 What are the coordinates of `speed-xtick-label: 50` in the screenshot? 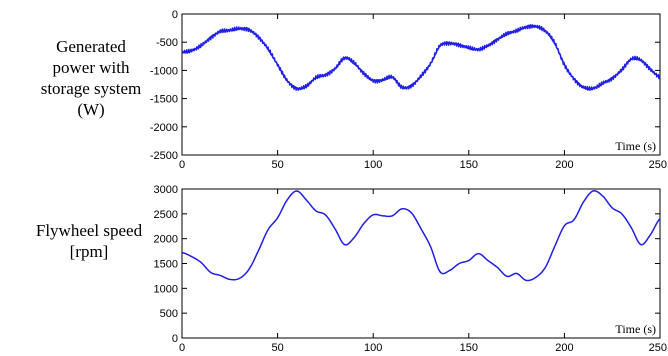 It's located at (277, 348).